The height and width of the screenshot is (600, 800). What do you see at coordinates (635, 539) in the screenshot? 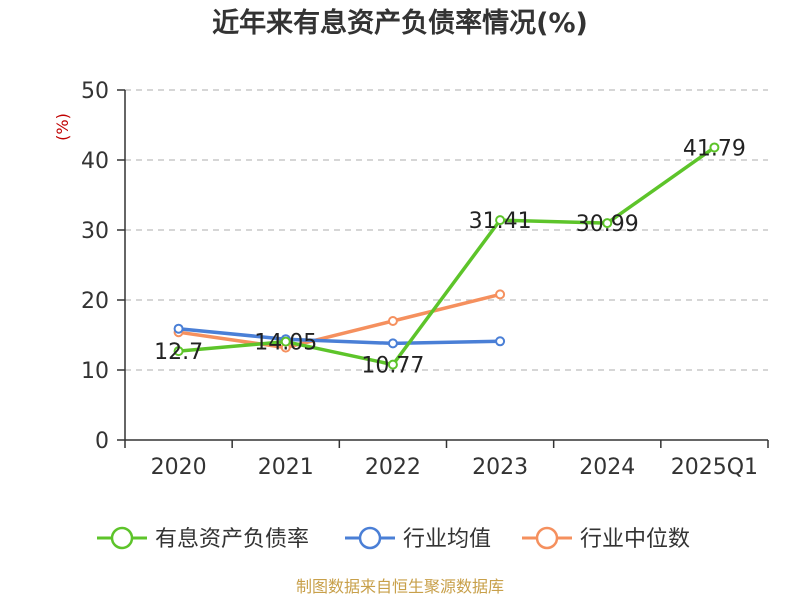
I see `legend-label: 行业中位数` at bounding box center [635, 539].